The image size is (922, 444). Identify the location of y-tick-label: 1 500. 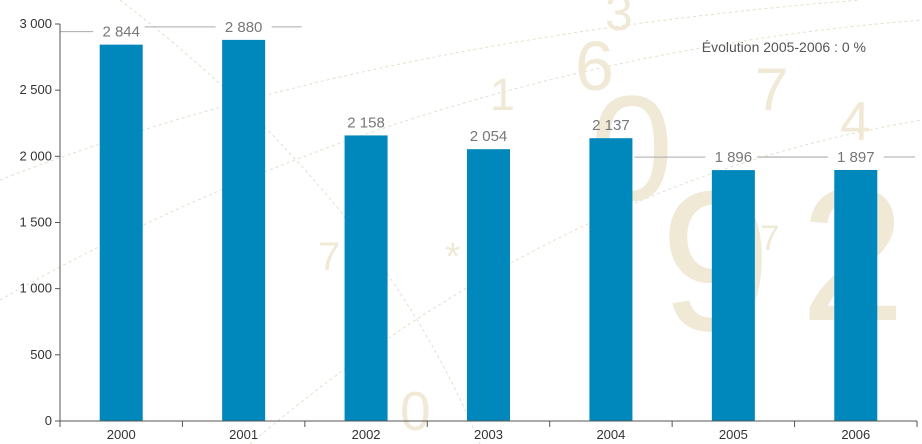
(35, 222).